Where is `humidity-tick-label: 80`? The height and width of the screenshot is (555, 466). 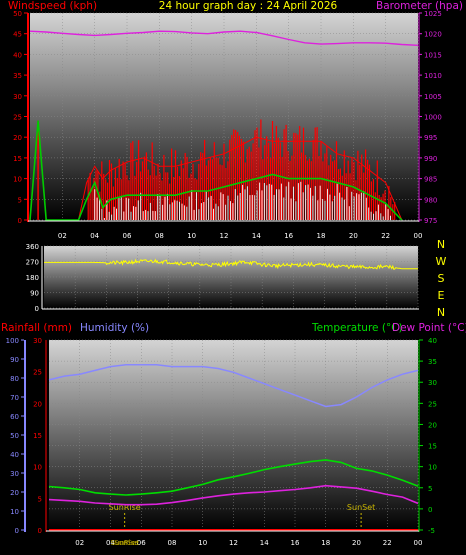 humidity-tick-label: 80 is located at coordinates (14, 379).